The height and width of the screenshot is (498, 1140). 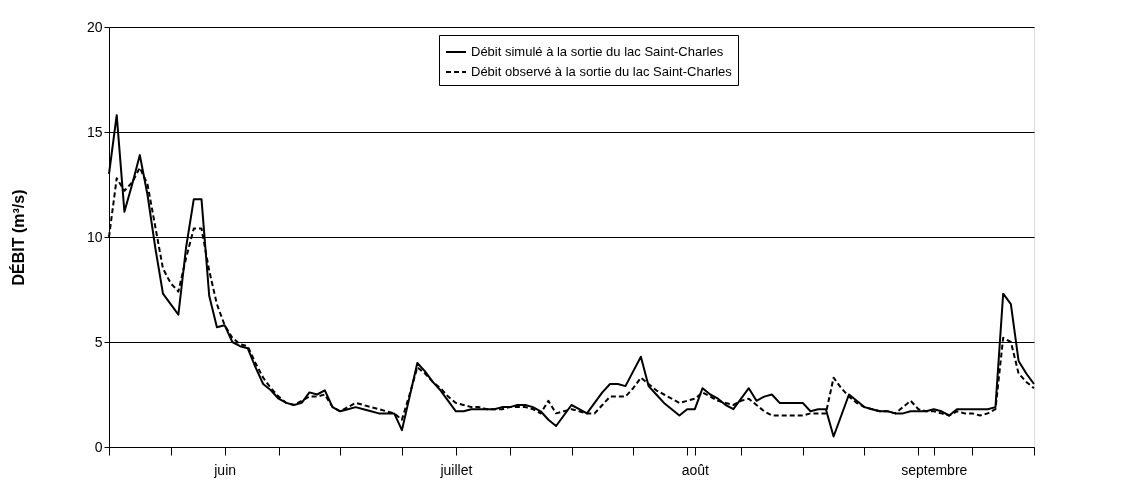 What do you see at coordinates (94, 26) in the screenshot?
I see `y-tick-label: 20` at bounding box center [94, 26].